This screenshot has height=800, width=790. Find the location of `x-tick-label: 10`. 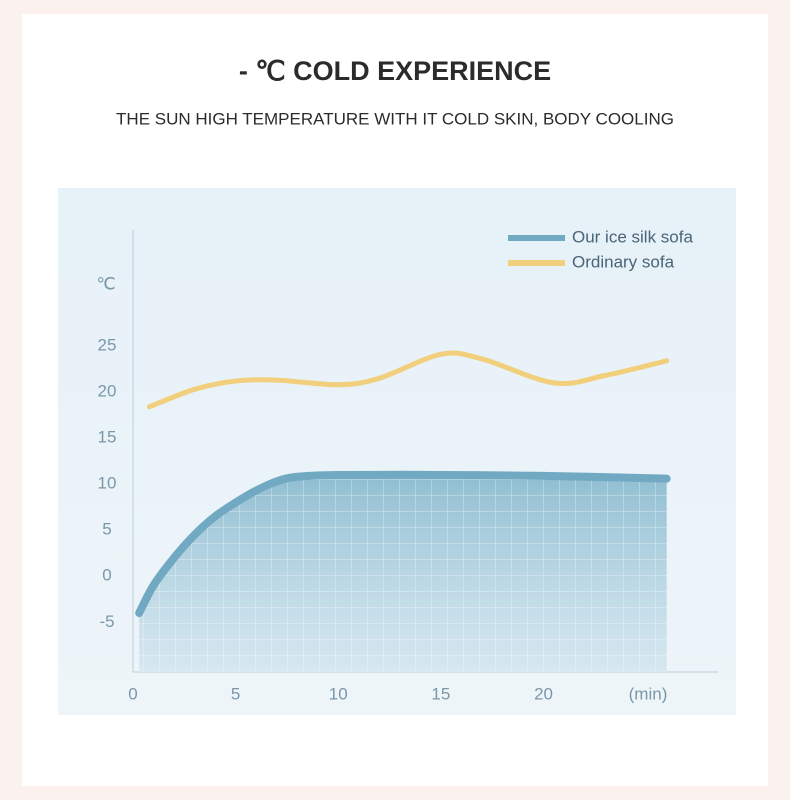

x-tick-label: 10 is located at coordinates (338, 693).